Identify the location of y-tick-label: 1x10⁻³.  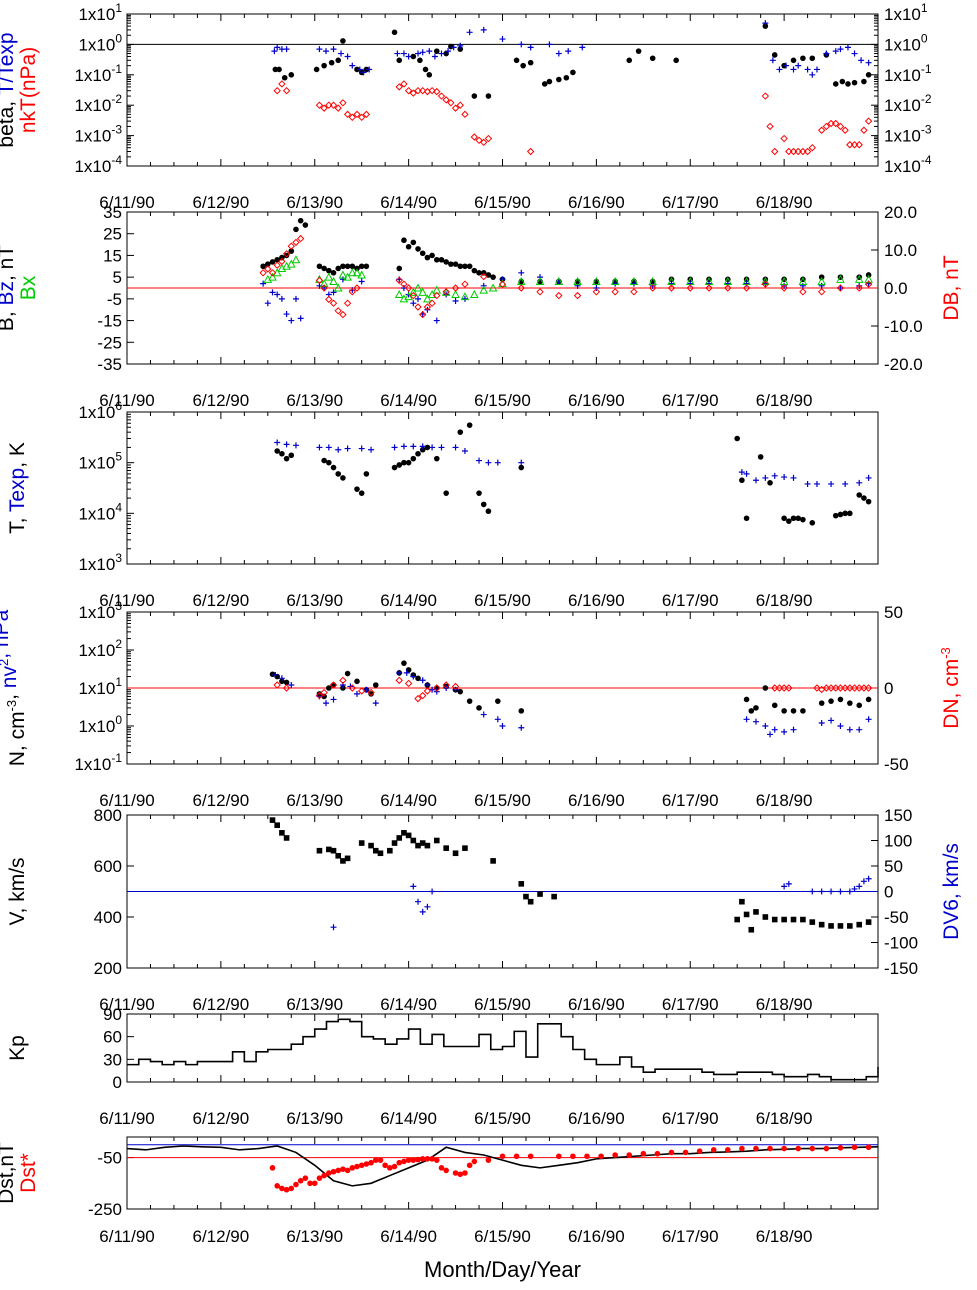
(908, 134).